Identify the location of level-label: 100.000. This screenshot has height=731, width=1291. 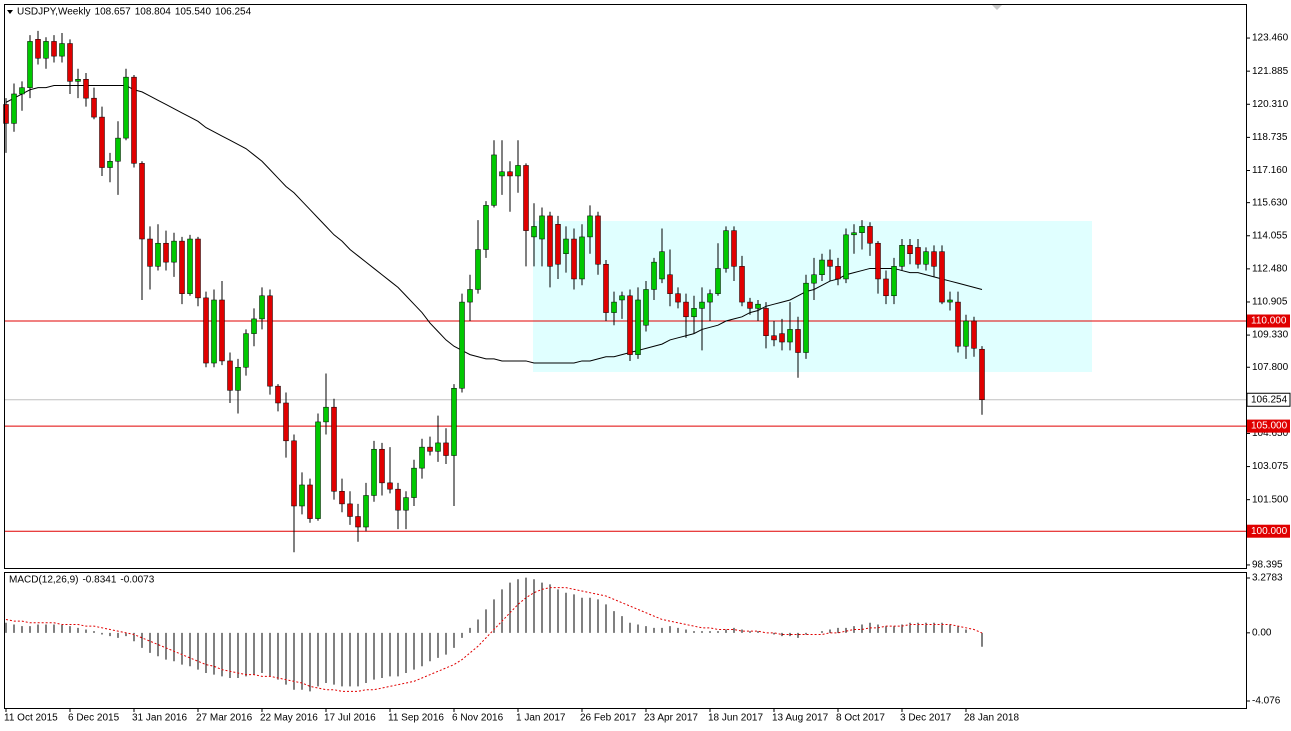
(1269, 531).